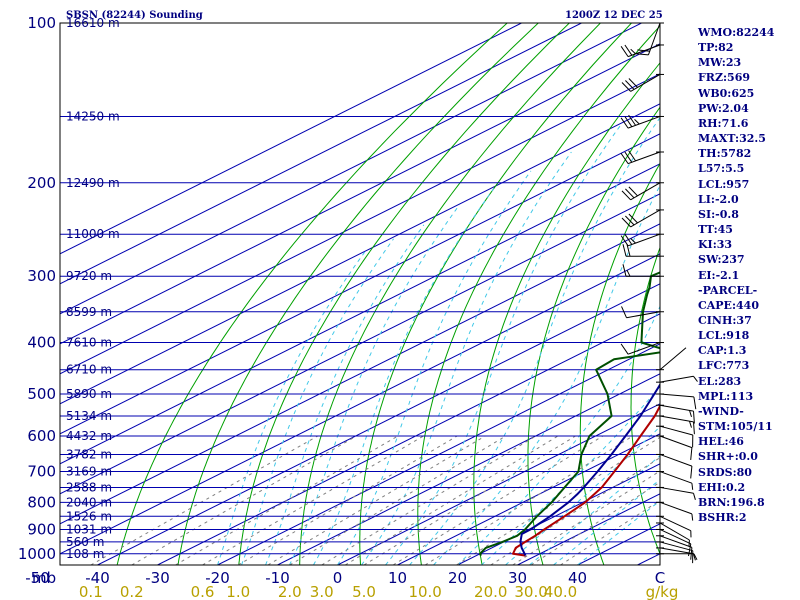 The width and height of the screenshot is (800, 600). I want to click on temperature-tick-label: 0, so click(338, 578).